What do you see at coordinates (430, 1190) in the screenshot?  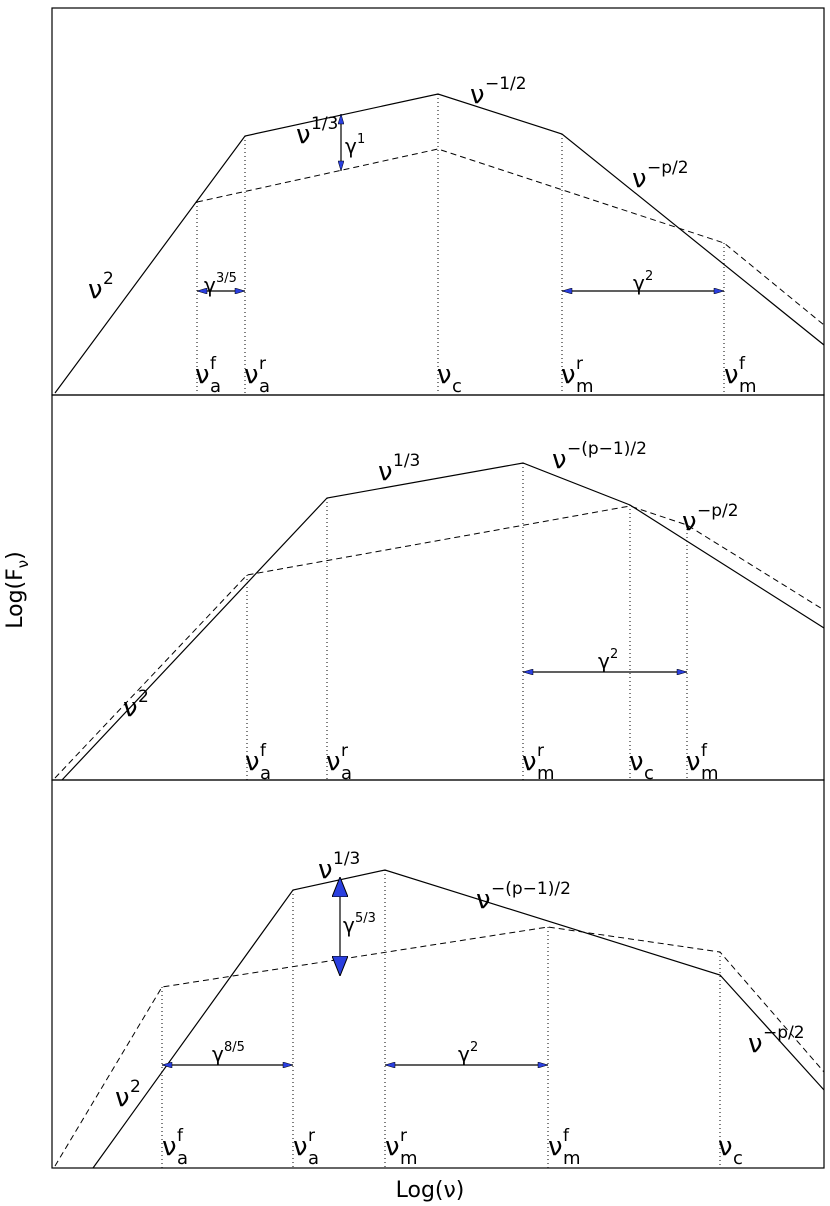 I see `x-axis-label: Log(ν)` at bounding box center [430, 1190].